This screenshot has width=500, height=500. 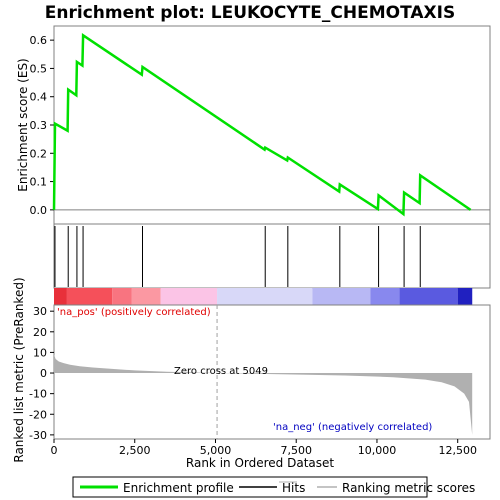 I want to click on metric-y-tick-label: -20, so click(x=38, y=414).